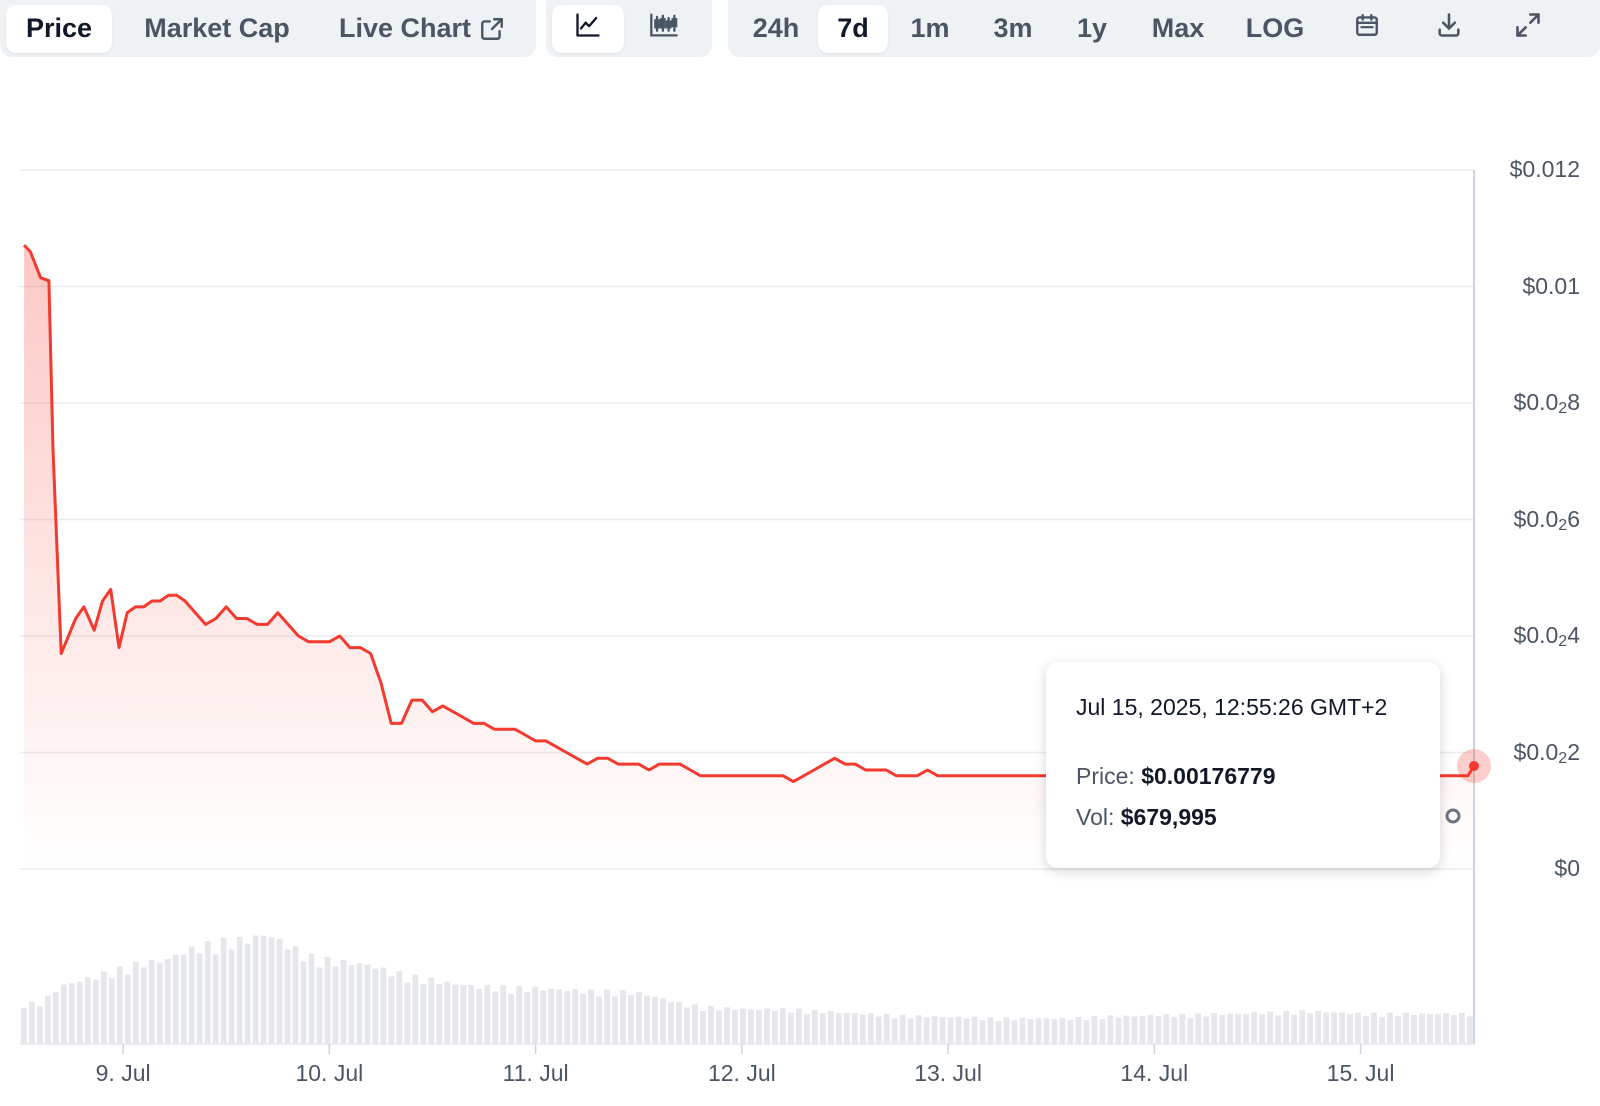 This screenshot has height=1106, width=1600. What do you see at coordinates (59, 28) in the screenshot?
I see `tab-price: Price` at bounding box center [59, 28].